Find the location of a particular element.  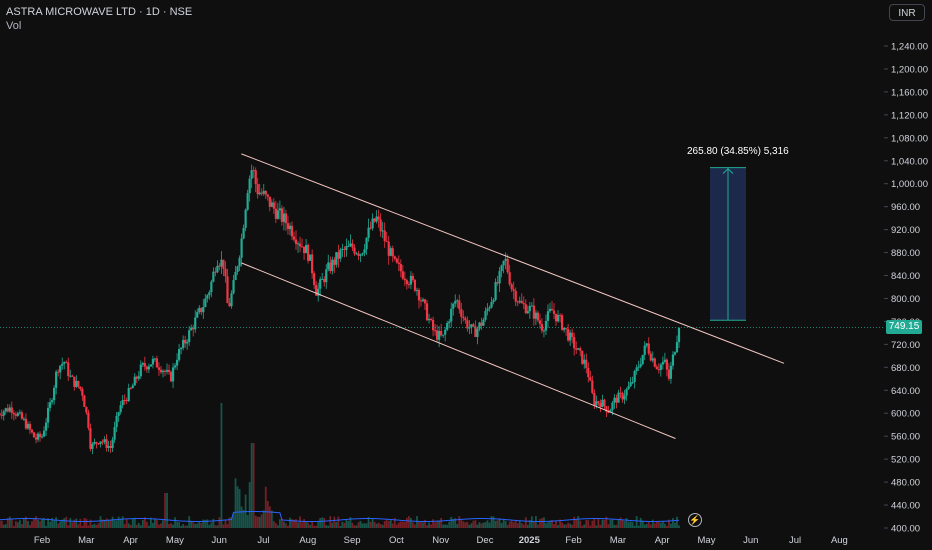

lightning-icon: ⚡ is located at coordinates (695, 520).